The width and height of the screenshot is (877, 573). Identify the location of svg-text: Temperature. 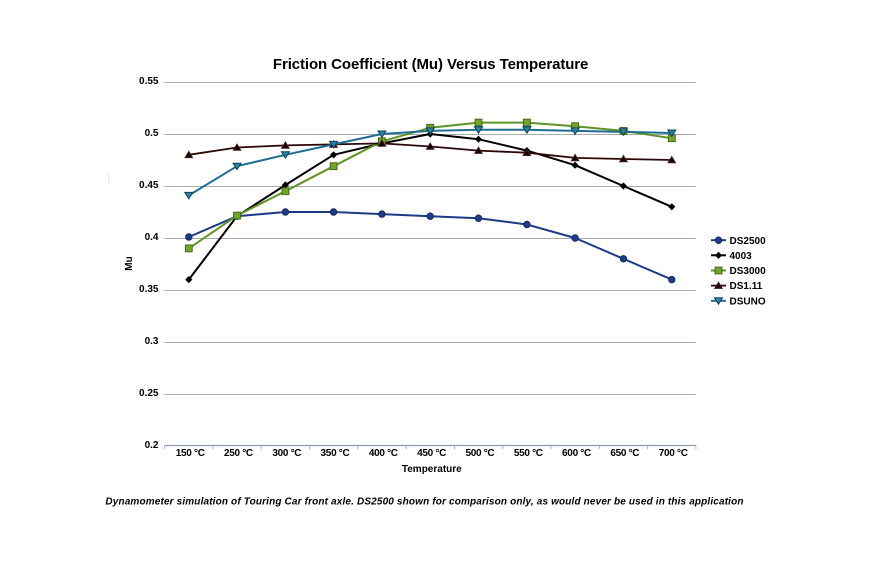
(432, 469).